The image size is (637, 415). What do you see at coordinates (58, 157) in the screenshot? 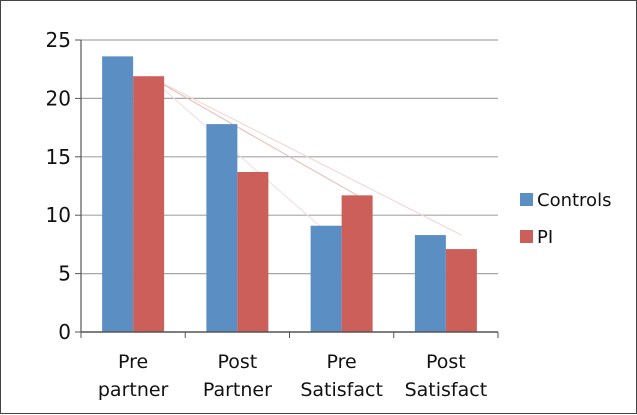
I see `y-tick-label: 15` at bounding box center [58, 157].